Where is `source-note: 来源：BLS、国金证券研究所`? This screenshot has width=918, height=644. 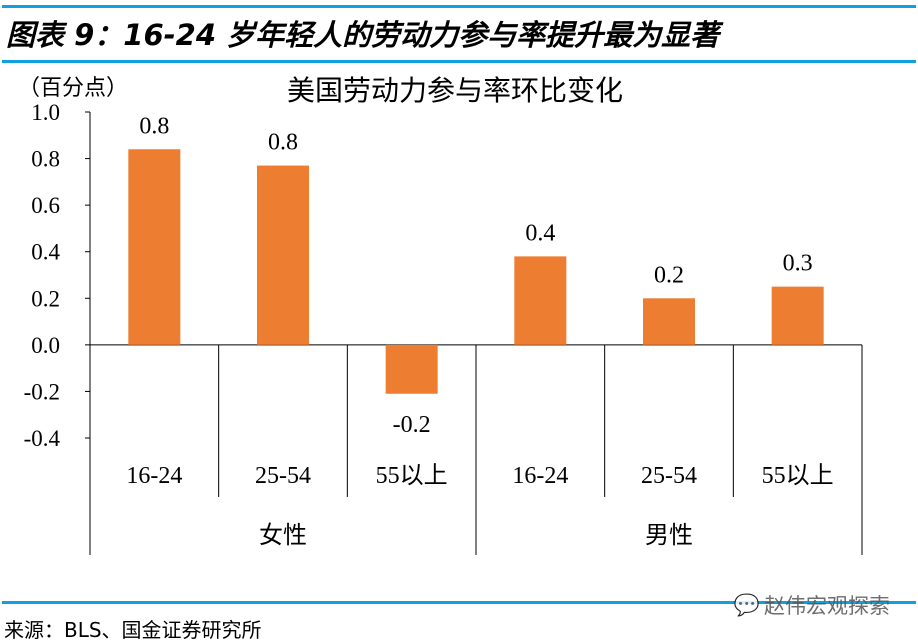 source-note: 来源：BLS、国金证券研究所 is located at coordinates (133, 630).